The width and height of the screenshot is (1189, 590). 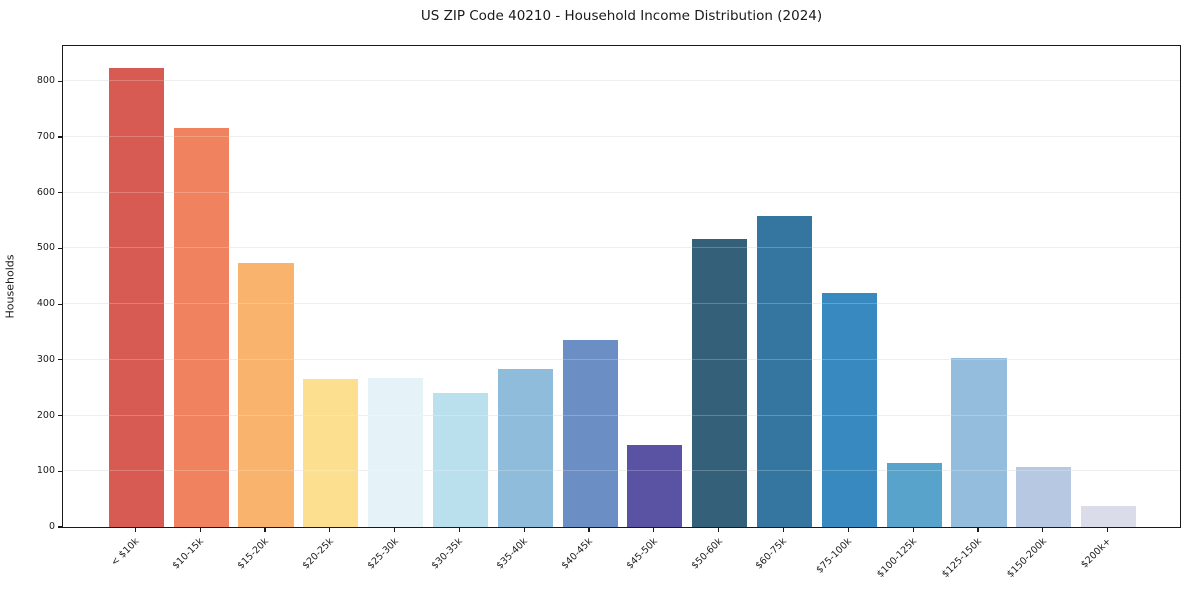 I want to click on y-tick-label-100: 100, so click(x=45, y=471).